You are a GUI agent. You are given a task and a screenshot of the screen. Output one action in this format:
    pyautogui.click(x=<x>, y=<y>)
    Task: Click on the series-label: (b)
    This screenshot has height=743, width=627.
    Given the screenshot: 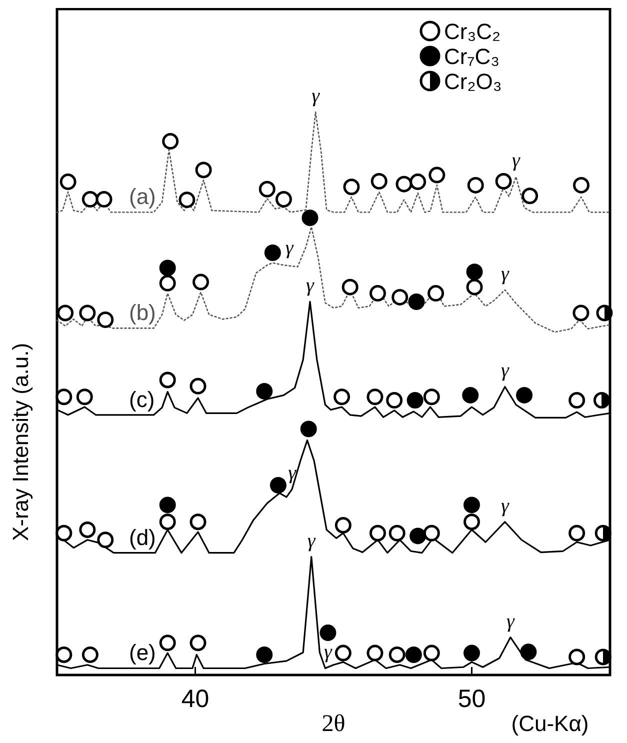 What is the action you would take?
    pyautogui.click(x=142, y=313)
    